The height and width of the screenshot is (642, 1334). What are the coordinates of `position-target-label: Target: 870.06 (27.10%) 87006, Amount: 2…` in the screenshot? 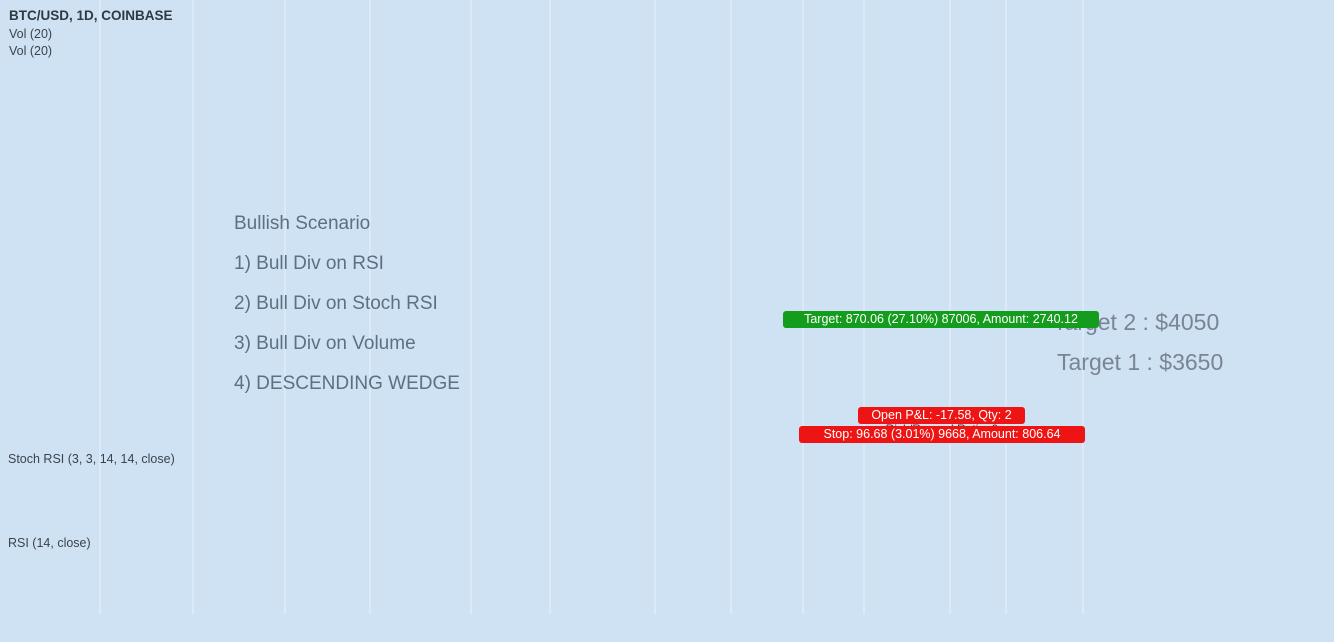 It's located at (941, 319).